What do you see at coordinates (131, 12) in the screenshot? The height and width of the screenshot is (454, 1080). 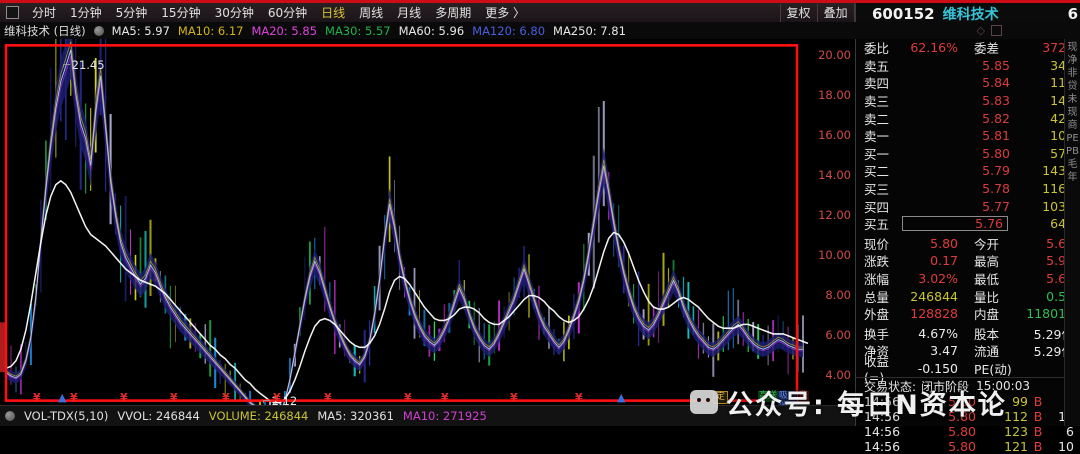 I see `period-5min: 5分钟` at bounding box center [131, 12].